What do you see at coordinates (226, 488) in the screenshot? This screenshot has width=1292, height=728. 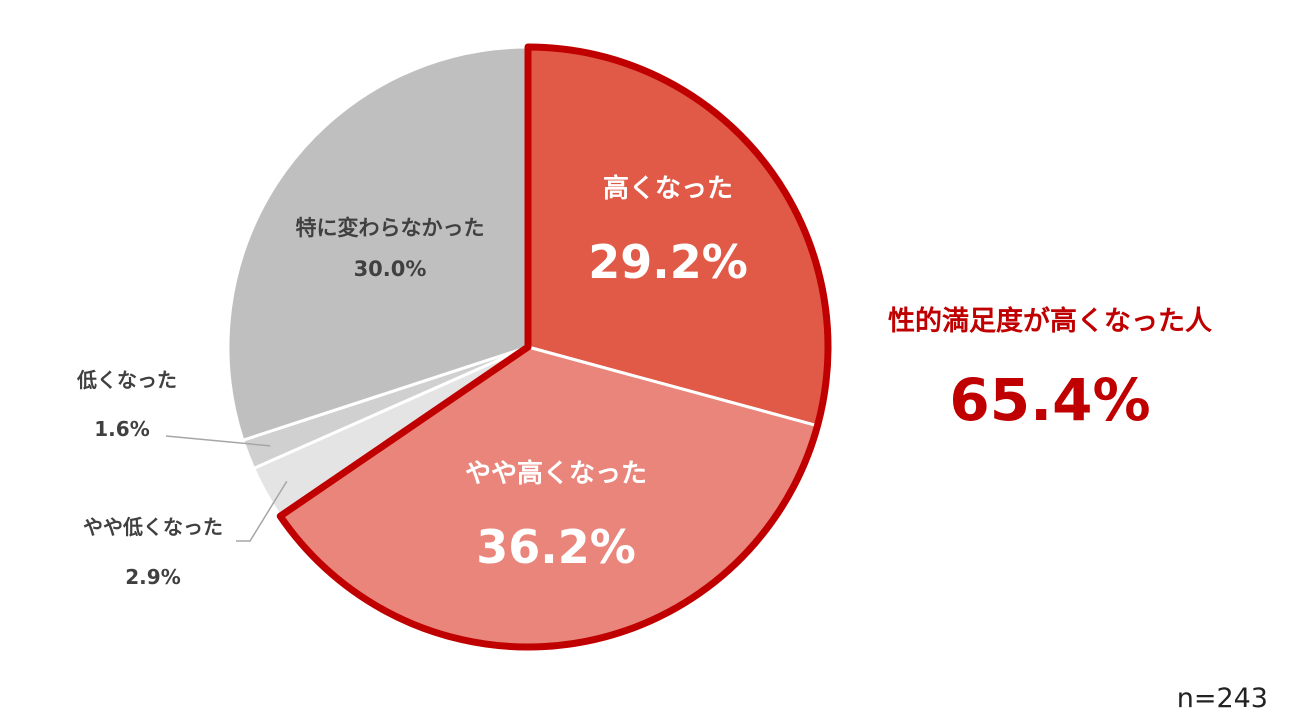 I see `leader-lines` at bounding box center [226, 488].